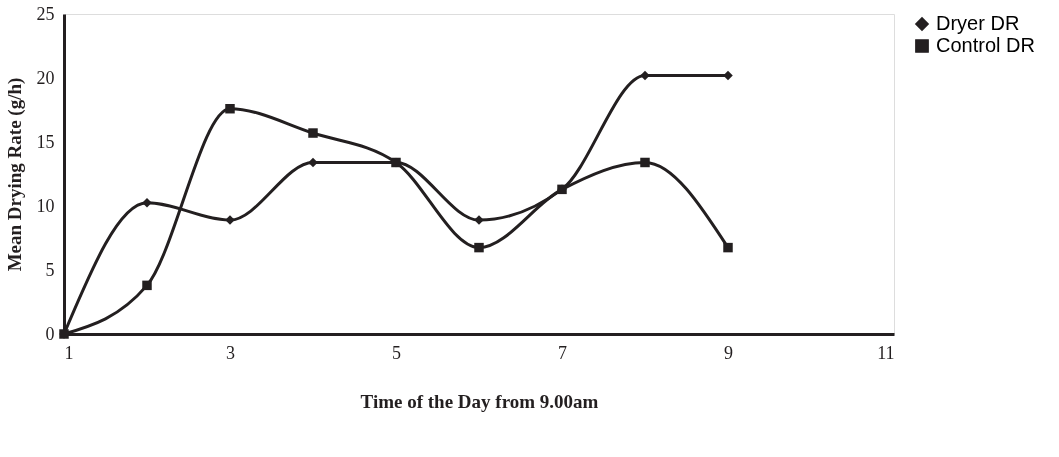  What do you see at coordinates (728, 352) in the screenshot?
I see `x-tick-label: 9` at bounding box center [728, 352].